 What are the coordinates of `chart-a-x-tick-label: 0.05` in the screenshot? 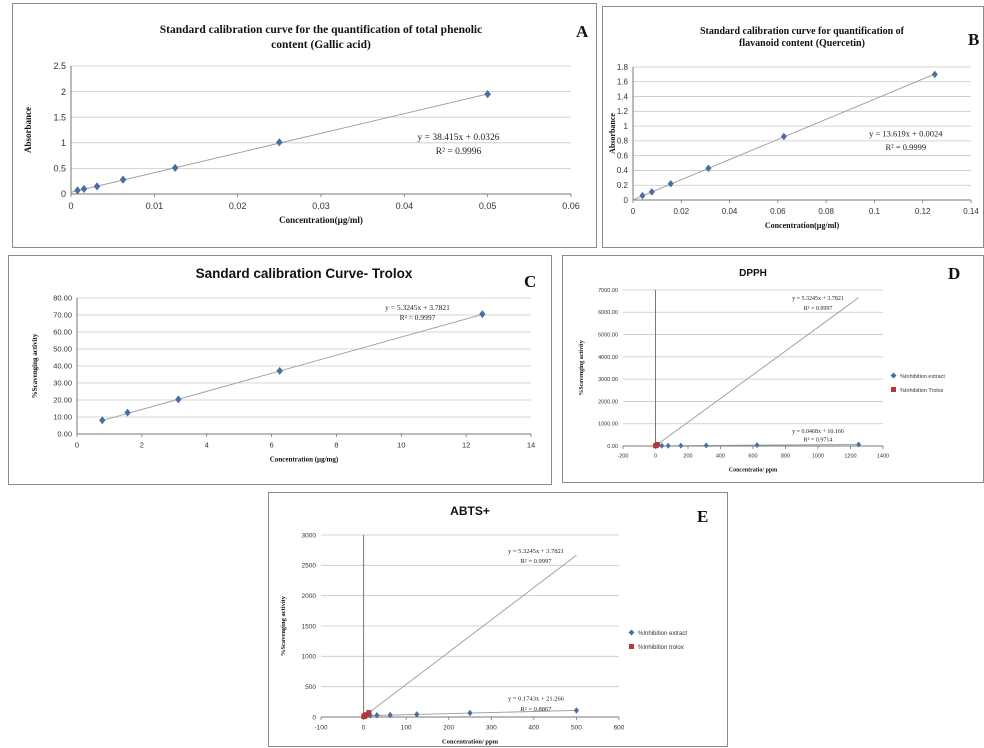 It's located at (488, 206).